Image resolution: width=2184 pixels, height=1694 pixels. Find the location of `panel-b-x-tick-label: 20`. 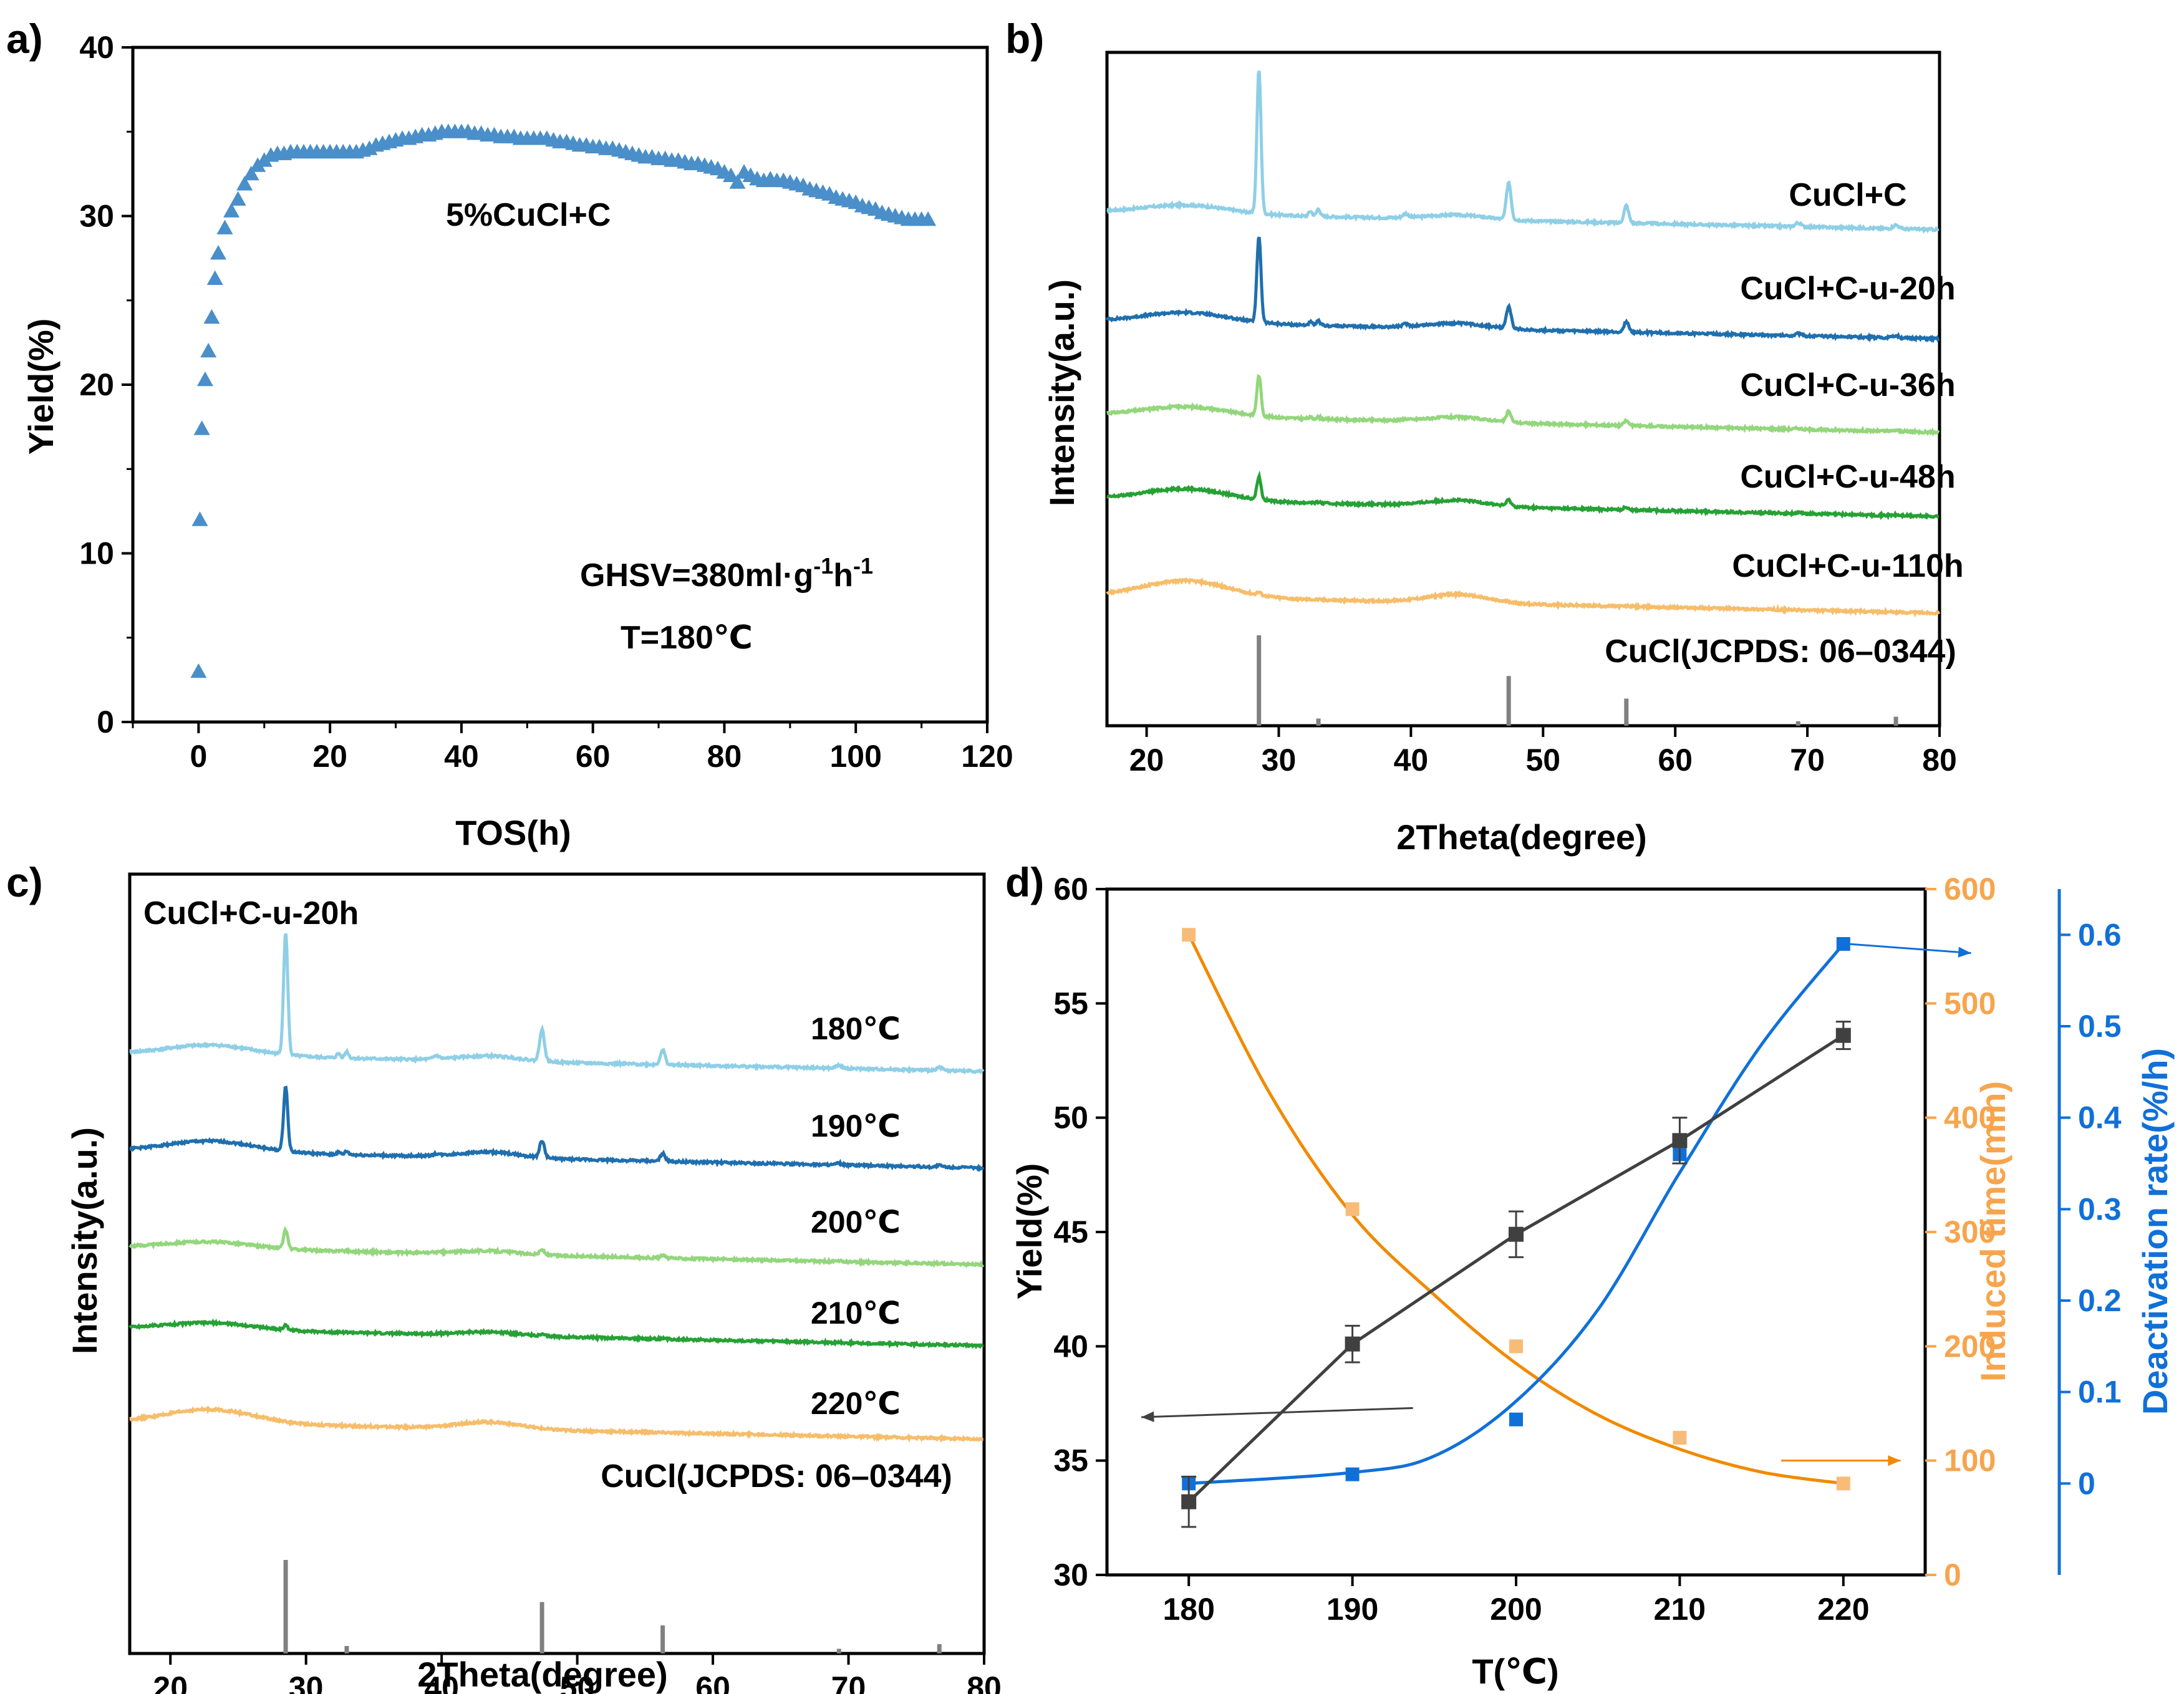

panel-b-x-tick-label: 20 is located at coordinates (1146, 760).